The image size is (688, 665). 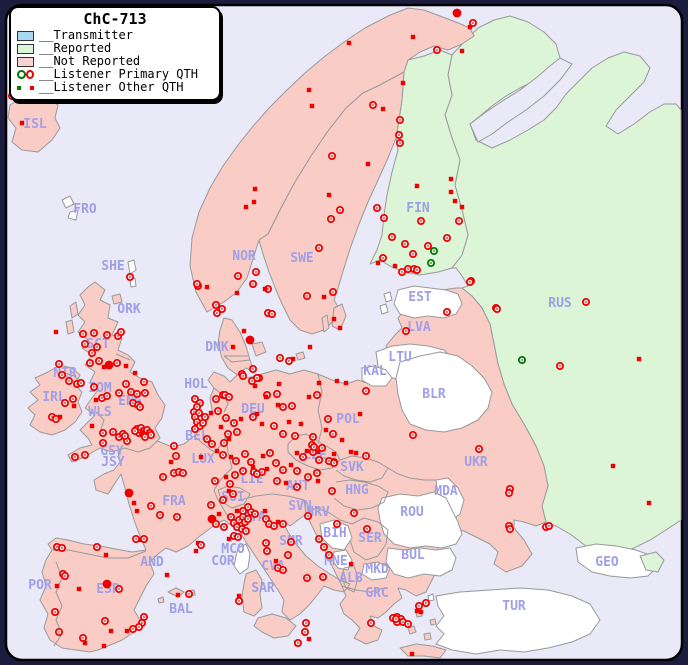 I want to click on label-wls: WLS, so click(x=100, y=412).